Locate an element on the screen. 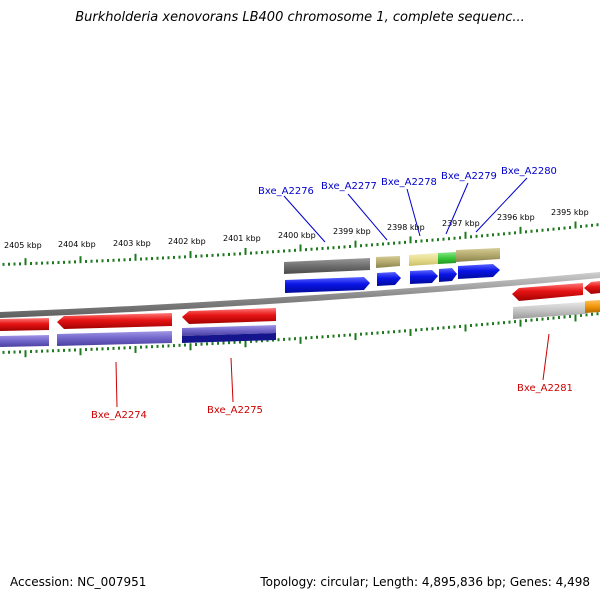 The height and width of the screenshot is (600, 600). lower-feature-track is located at coordinates (300, 323).